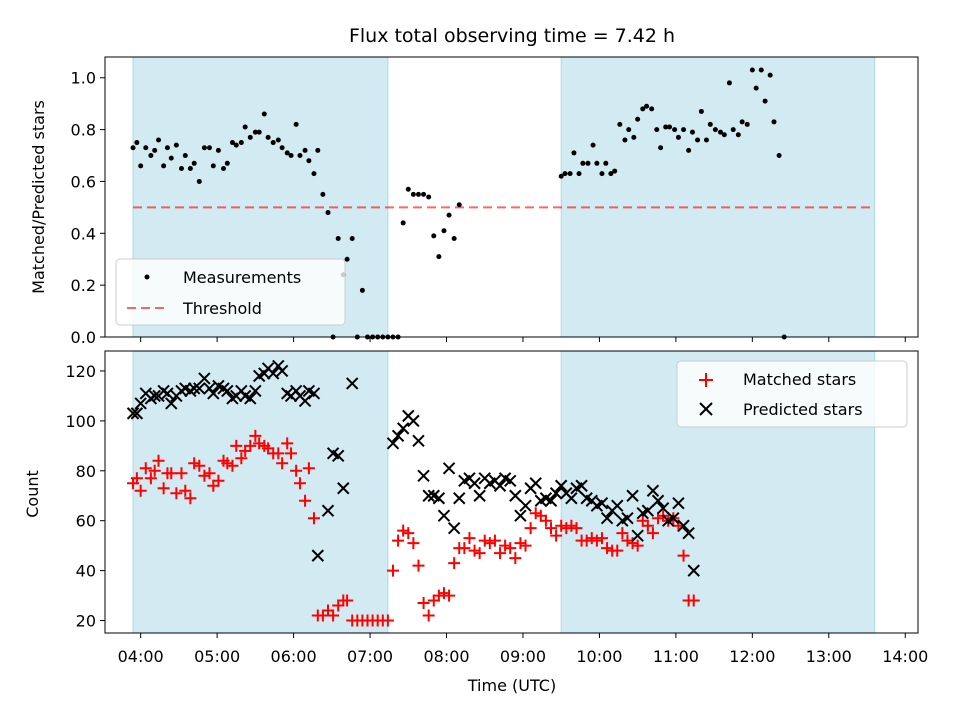 This screenshot has height=720, width=960. Describe the element at coordinates (799, 379) in the screenshot. I see `legend-matched-label: Matched stars` at that location.